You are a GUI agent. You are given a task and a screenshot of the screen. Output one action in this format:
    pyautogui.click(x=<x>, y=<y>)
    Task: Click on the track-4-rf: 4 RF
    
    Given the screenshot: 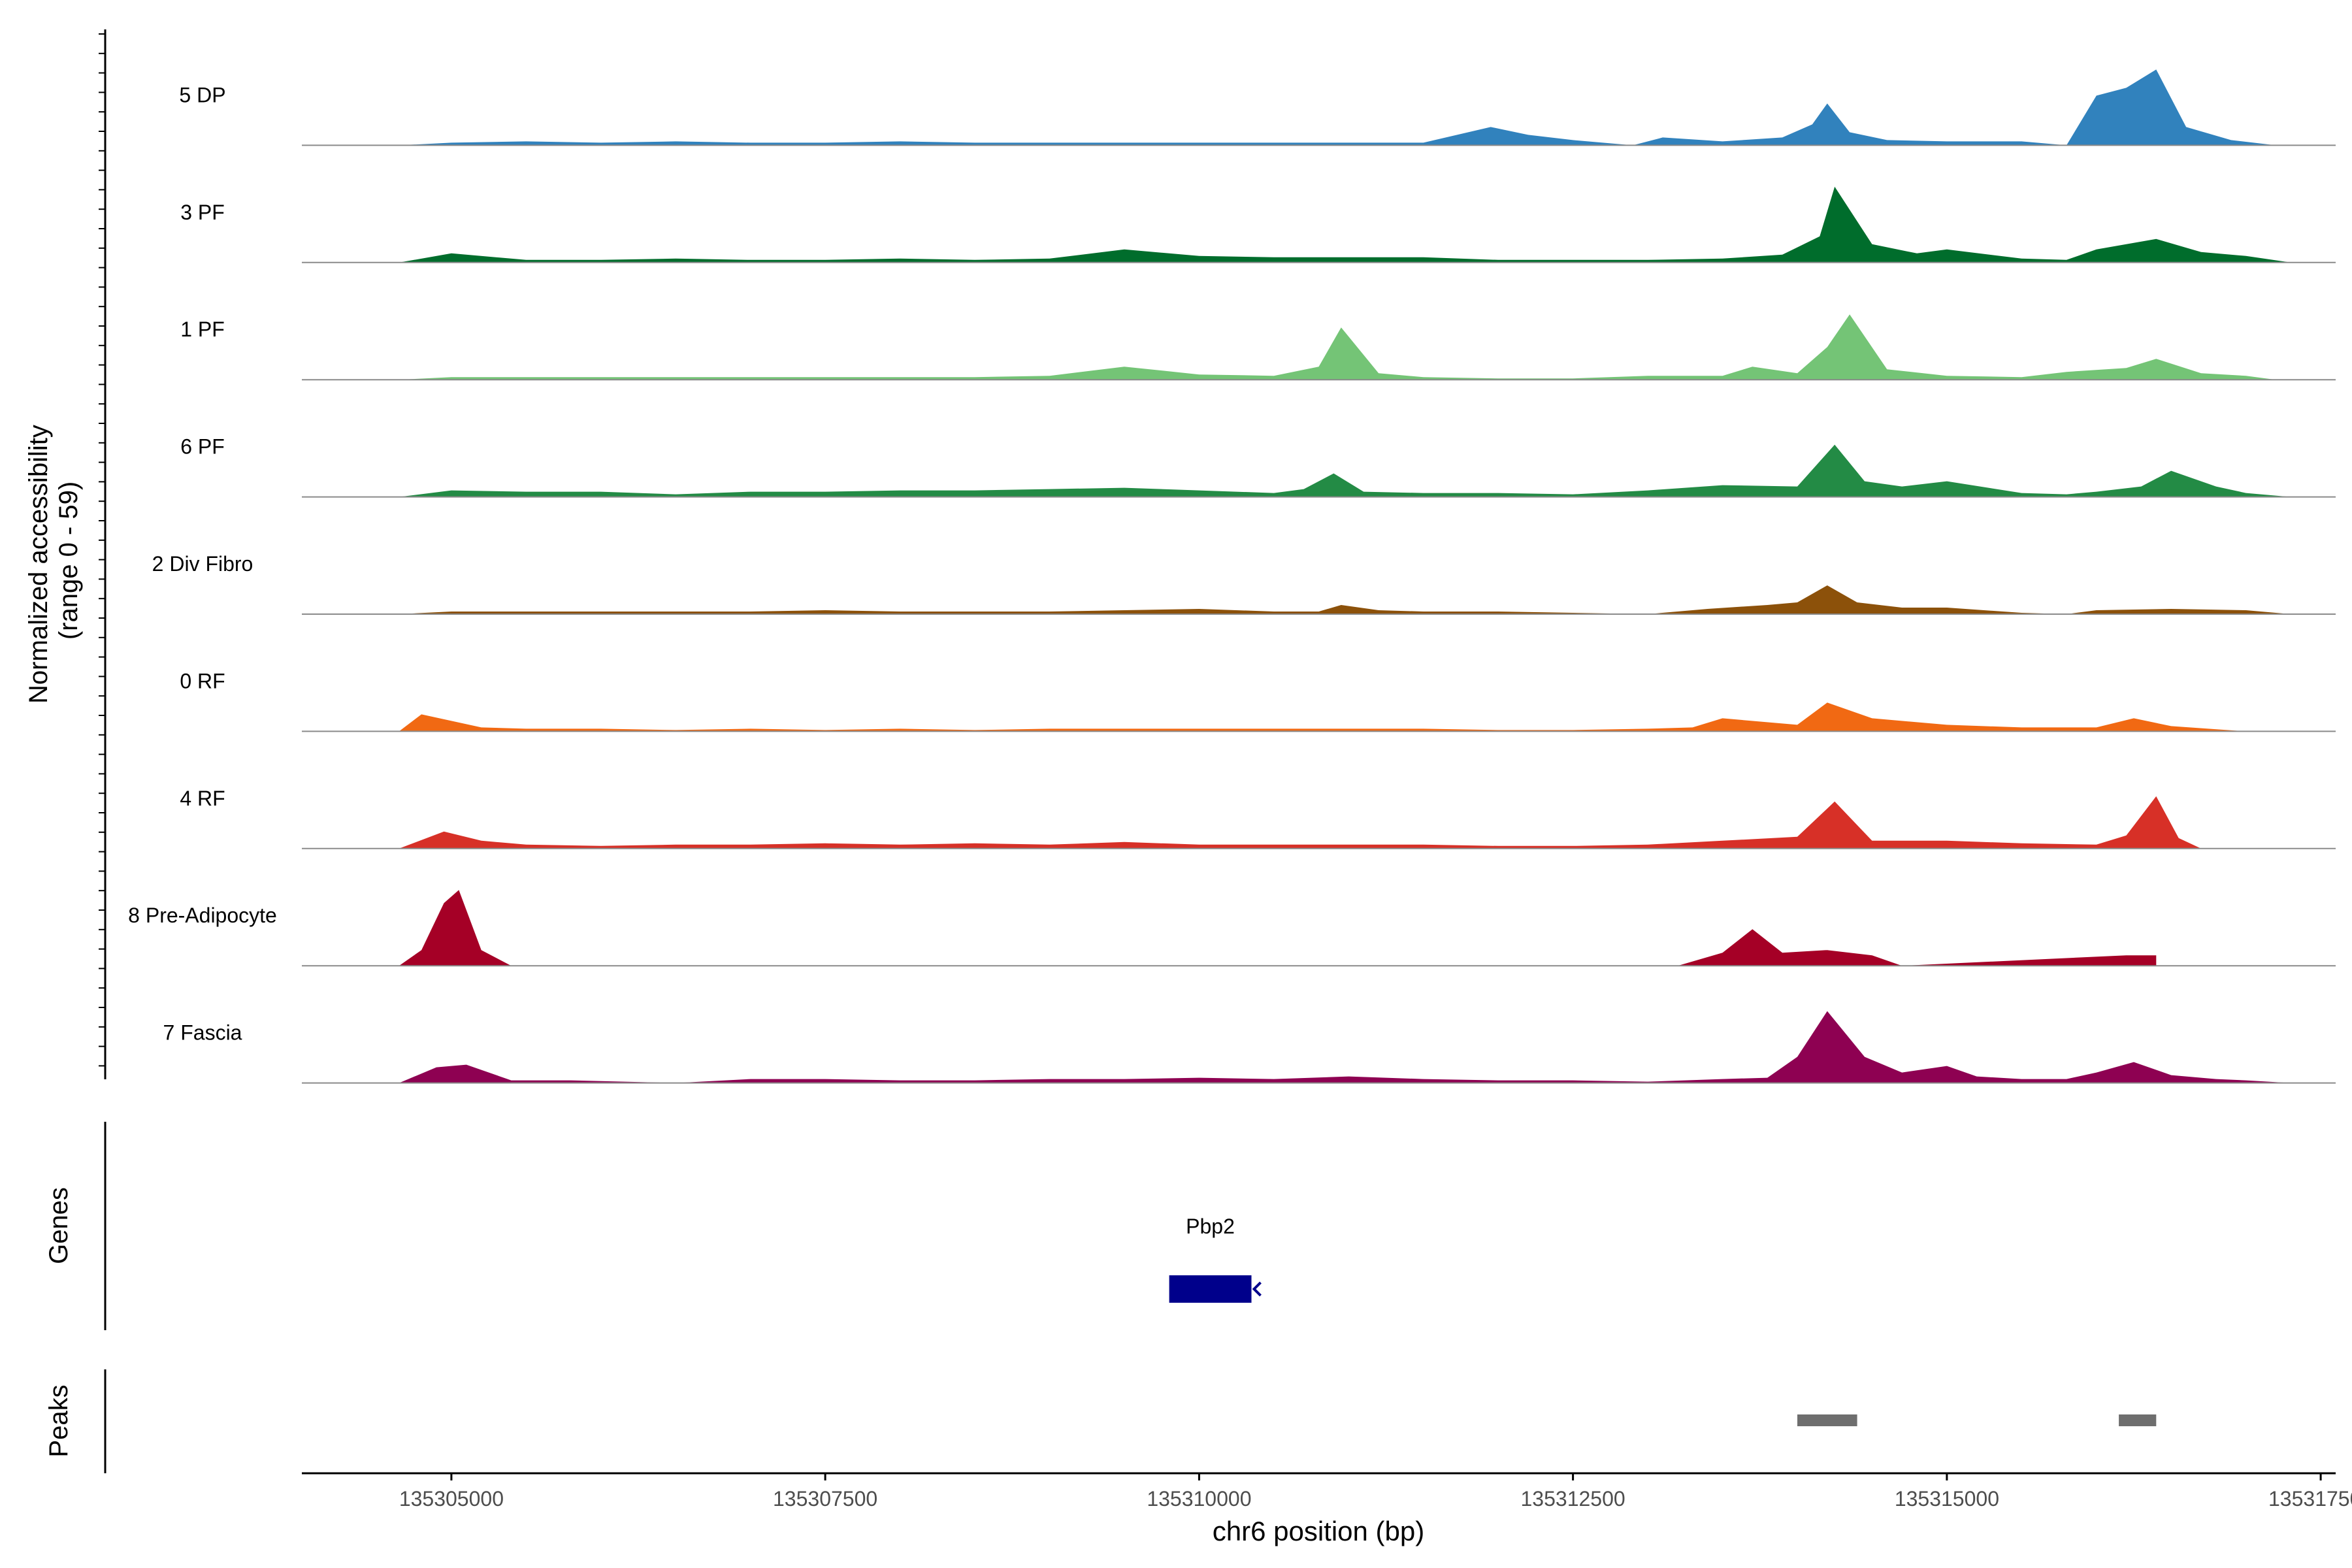 What is the action you would take?
    pyautogui.click(x=1258, y=818)
    